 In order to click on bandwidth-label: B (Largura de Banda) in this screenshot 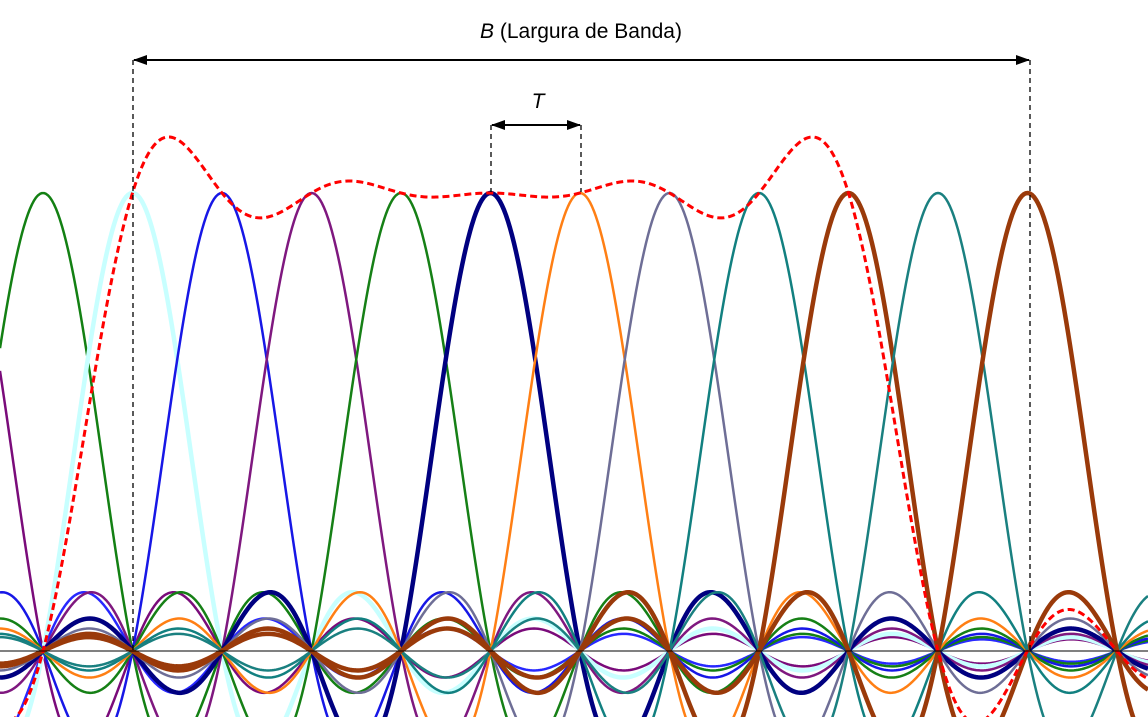, I will do `click(581, 31)`.